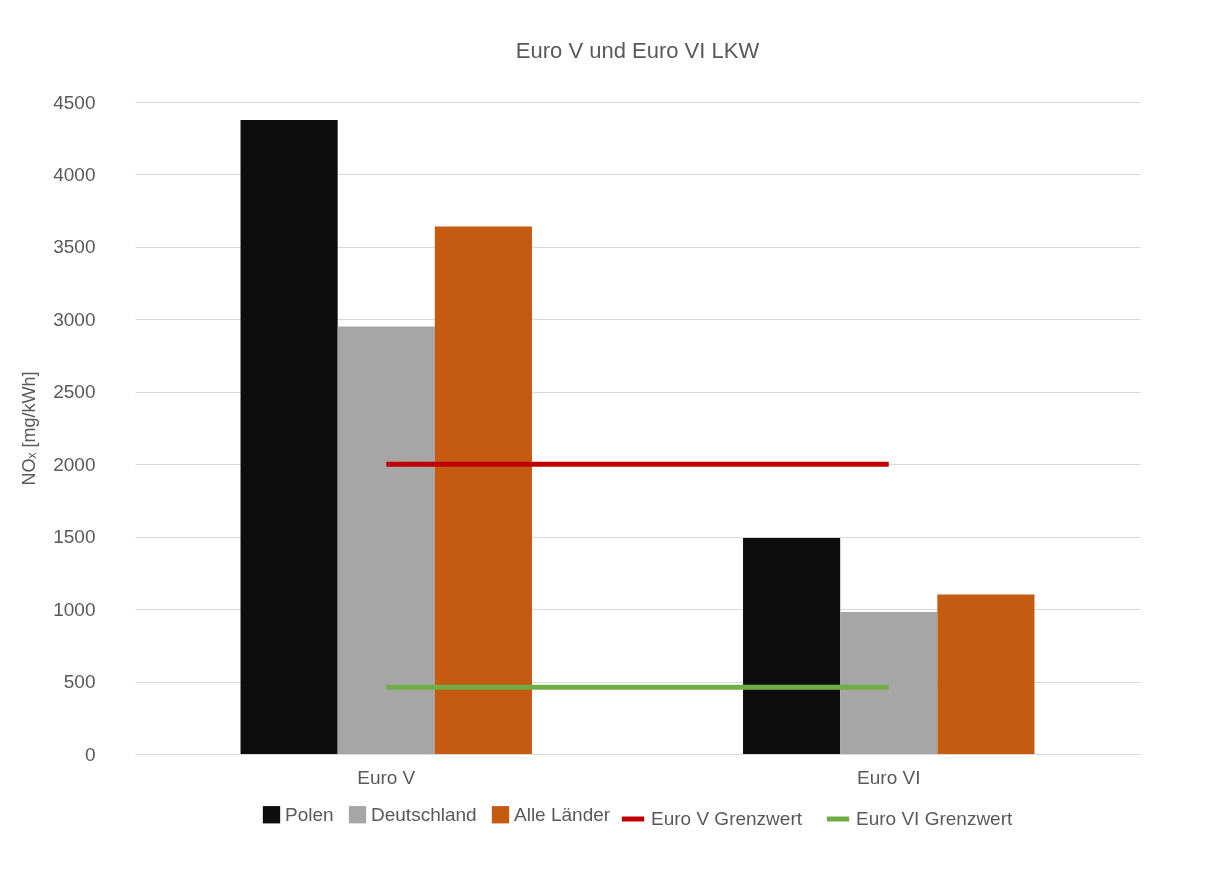 The image size is (1215, 885). What do you see at coordinates (74, 102) in the screenshot?
I see `y-tick-label: 4500` at bounding box center [74, 102].